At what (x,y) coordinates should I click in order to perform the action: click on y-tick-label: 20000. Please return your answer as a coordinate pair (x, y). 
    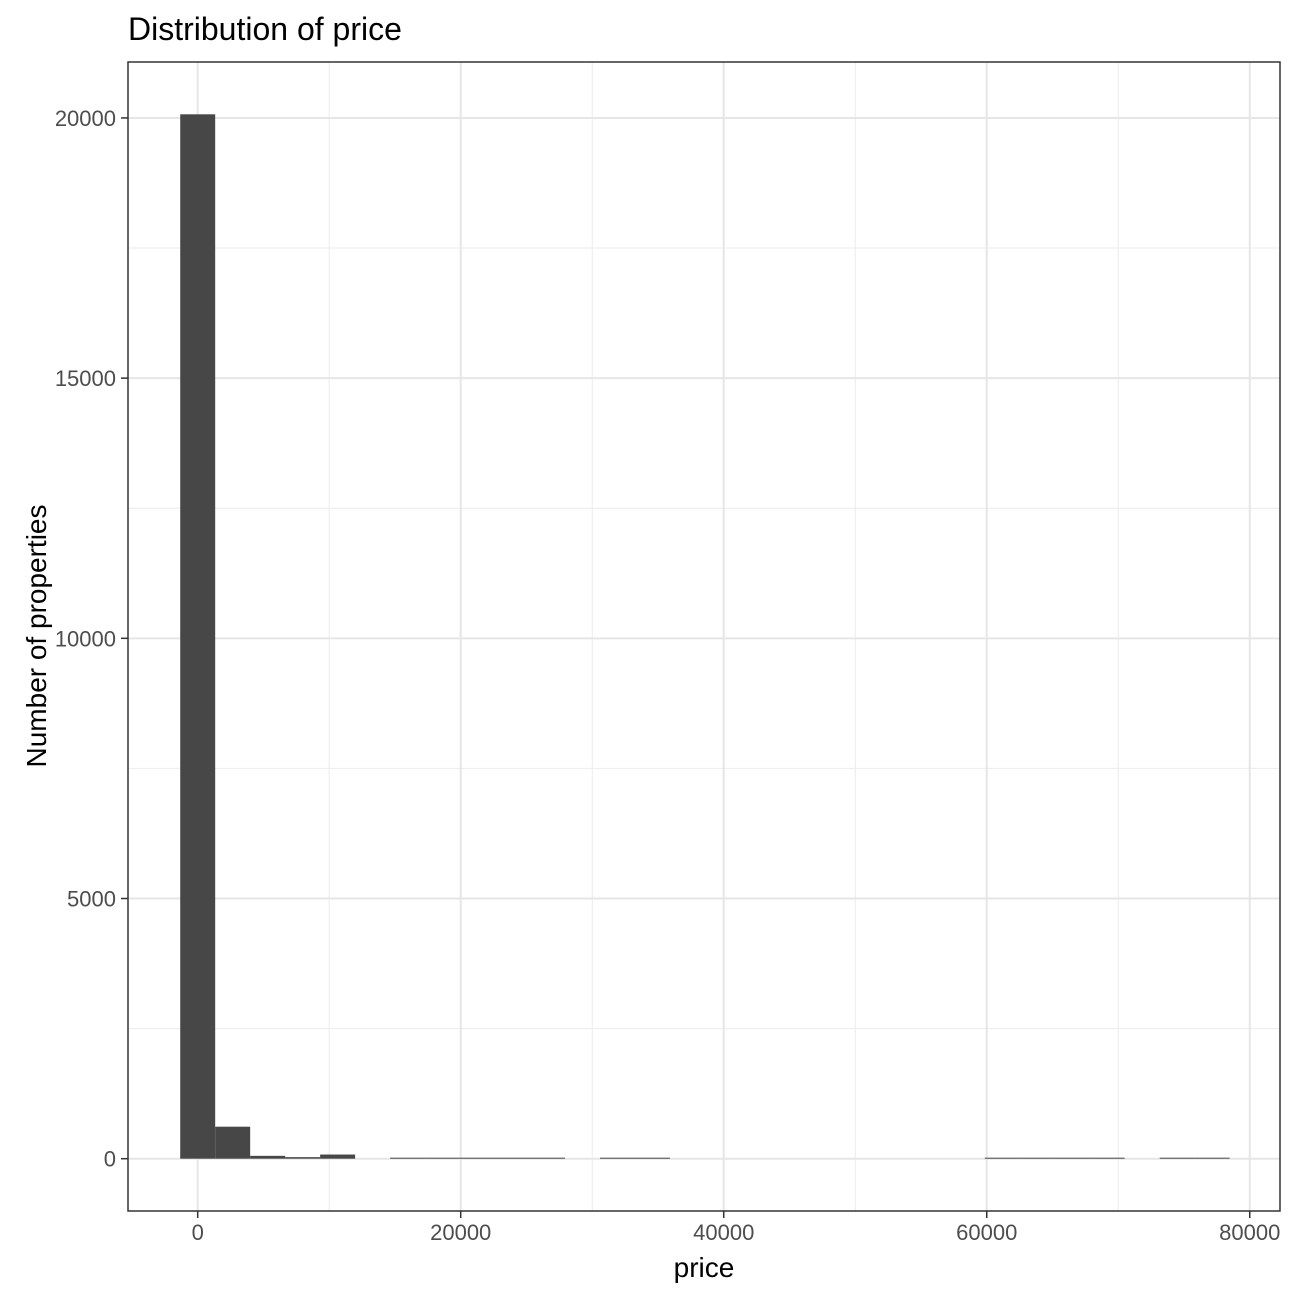
    Looking at the image, I should click on (85, 118).